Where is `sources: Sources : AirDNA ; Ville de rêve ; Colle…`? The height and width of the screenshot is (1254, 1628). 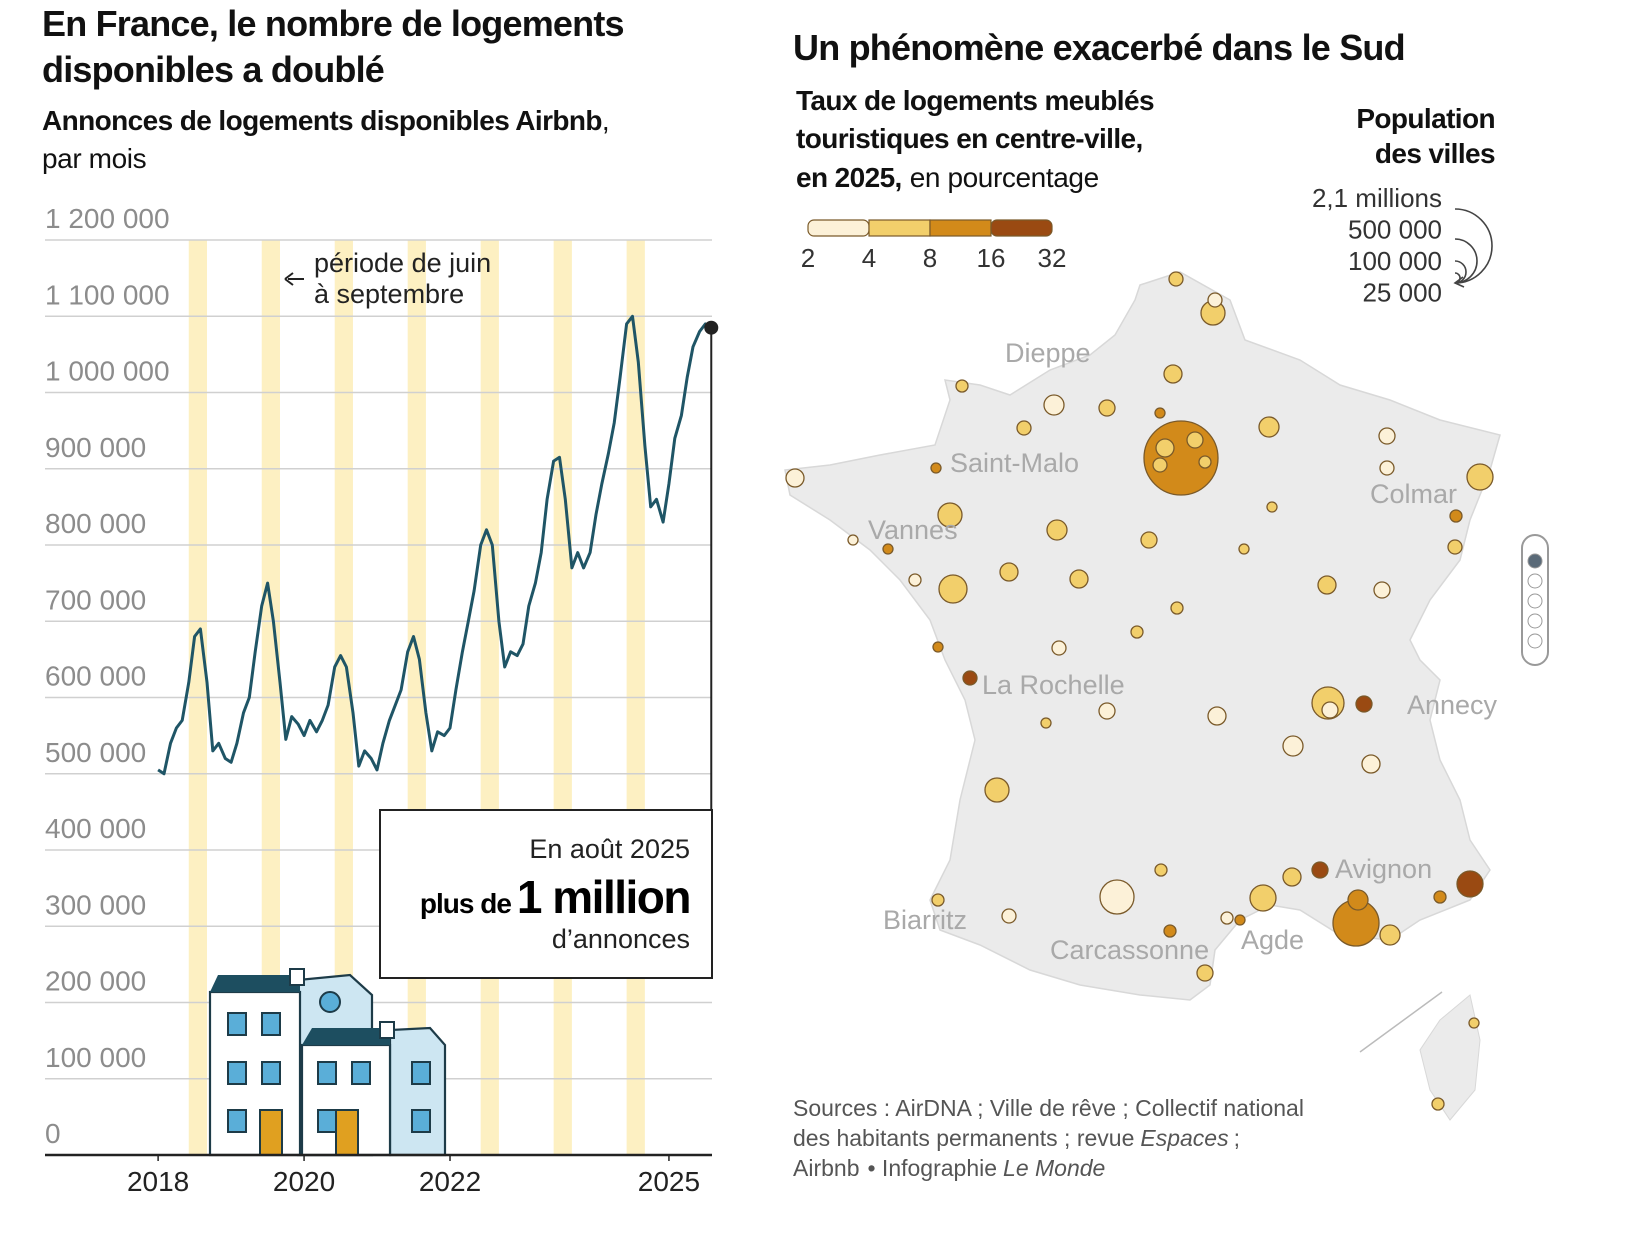
sources: Sources : AirDNA ; Ville de rêve ; Colle… is located at coordinates (1048, 1108).